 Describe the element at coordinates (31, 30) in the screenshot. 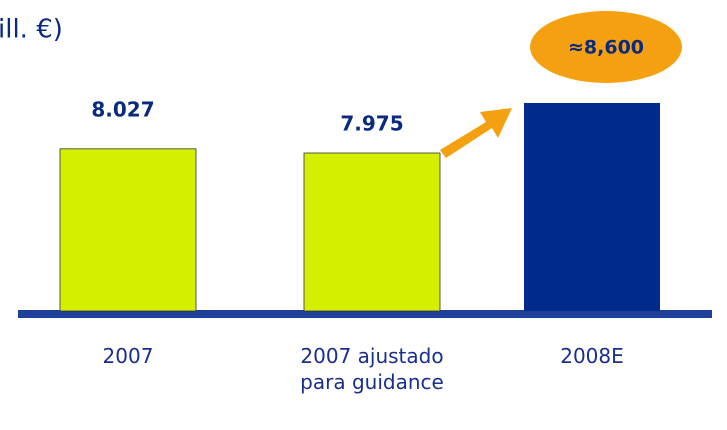

I see `chart-title: ill. €)` at that location.